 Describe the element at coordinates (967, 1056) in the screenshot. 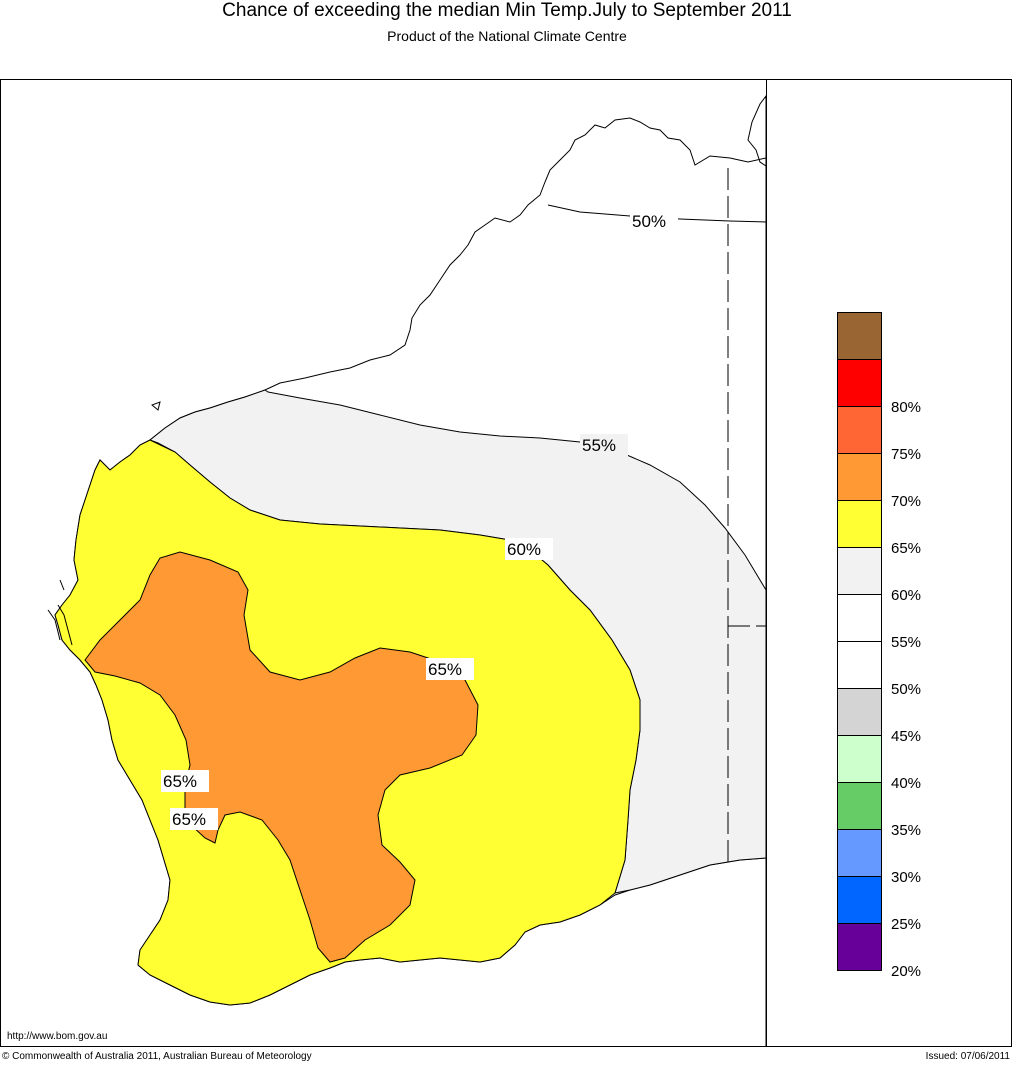

I see `issued-date: Issued: 07/06/2011` at that location.